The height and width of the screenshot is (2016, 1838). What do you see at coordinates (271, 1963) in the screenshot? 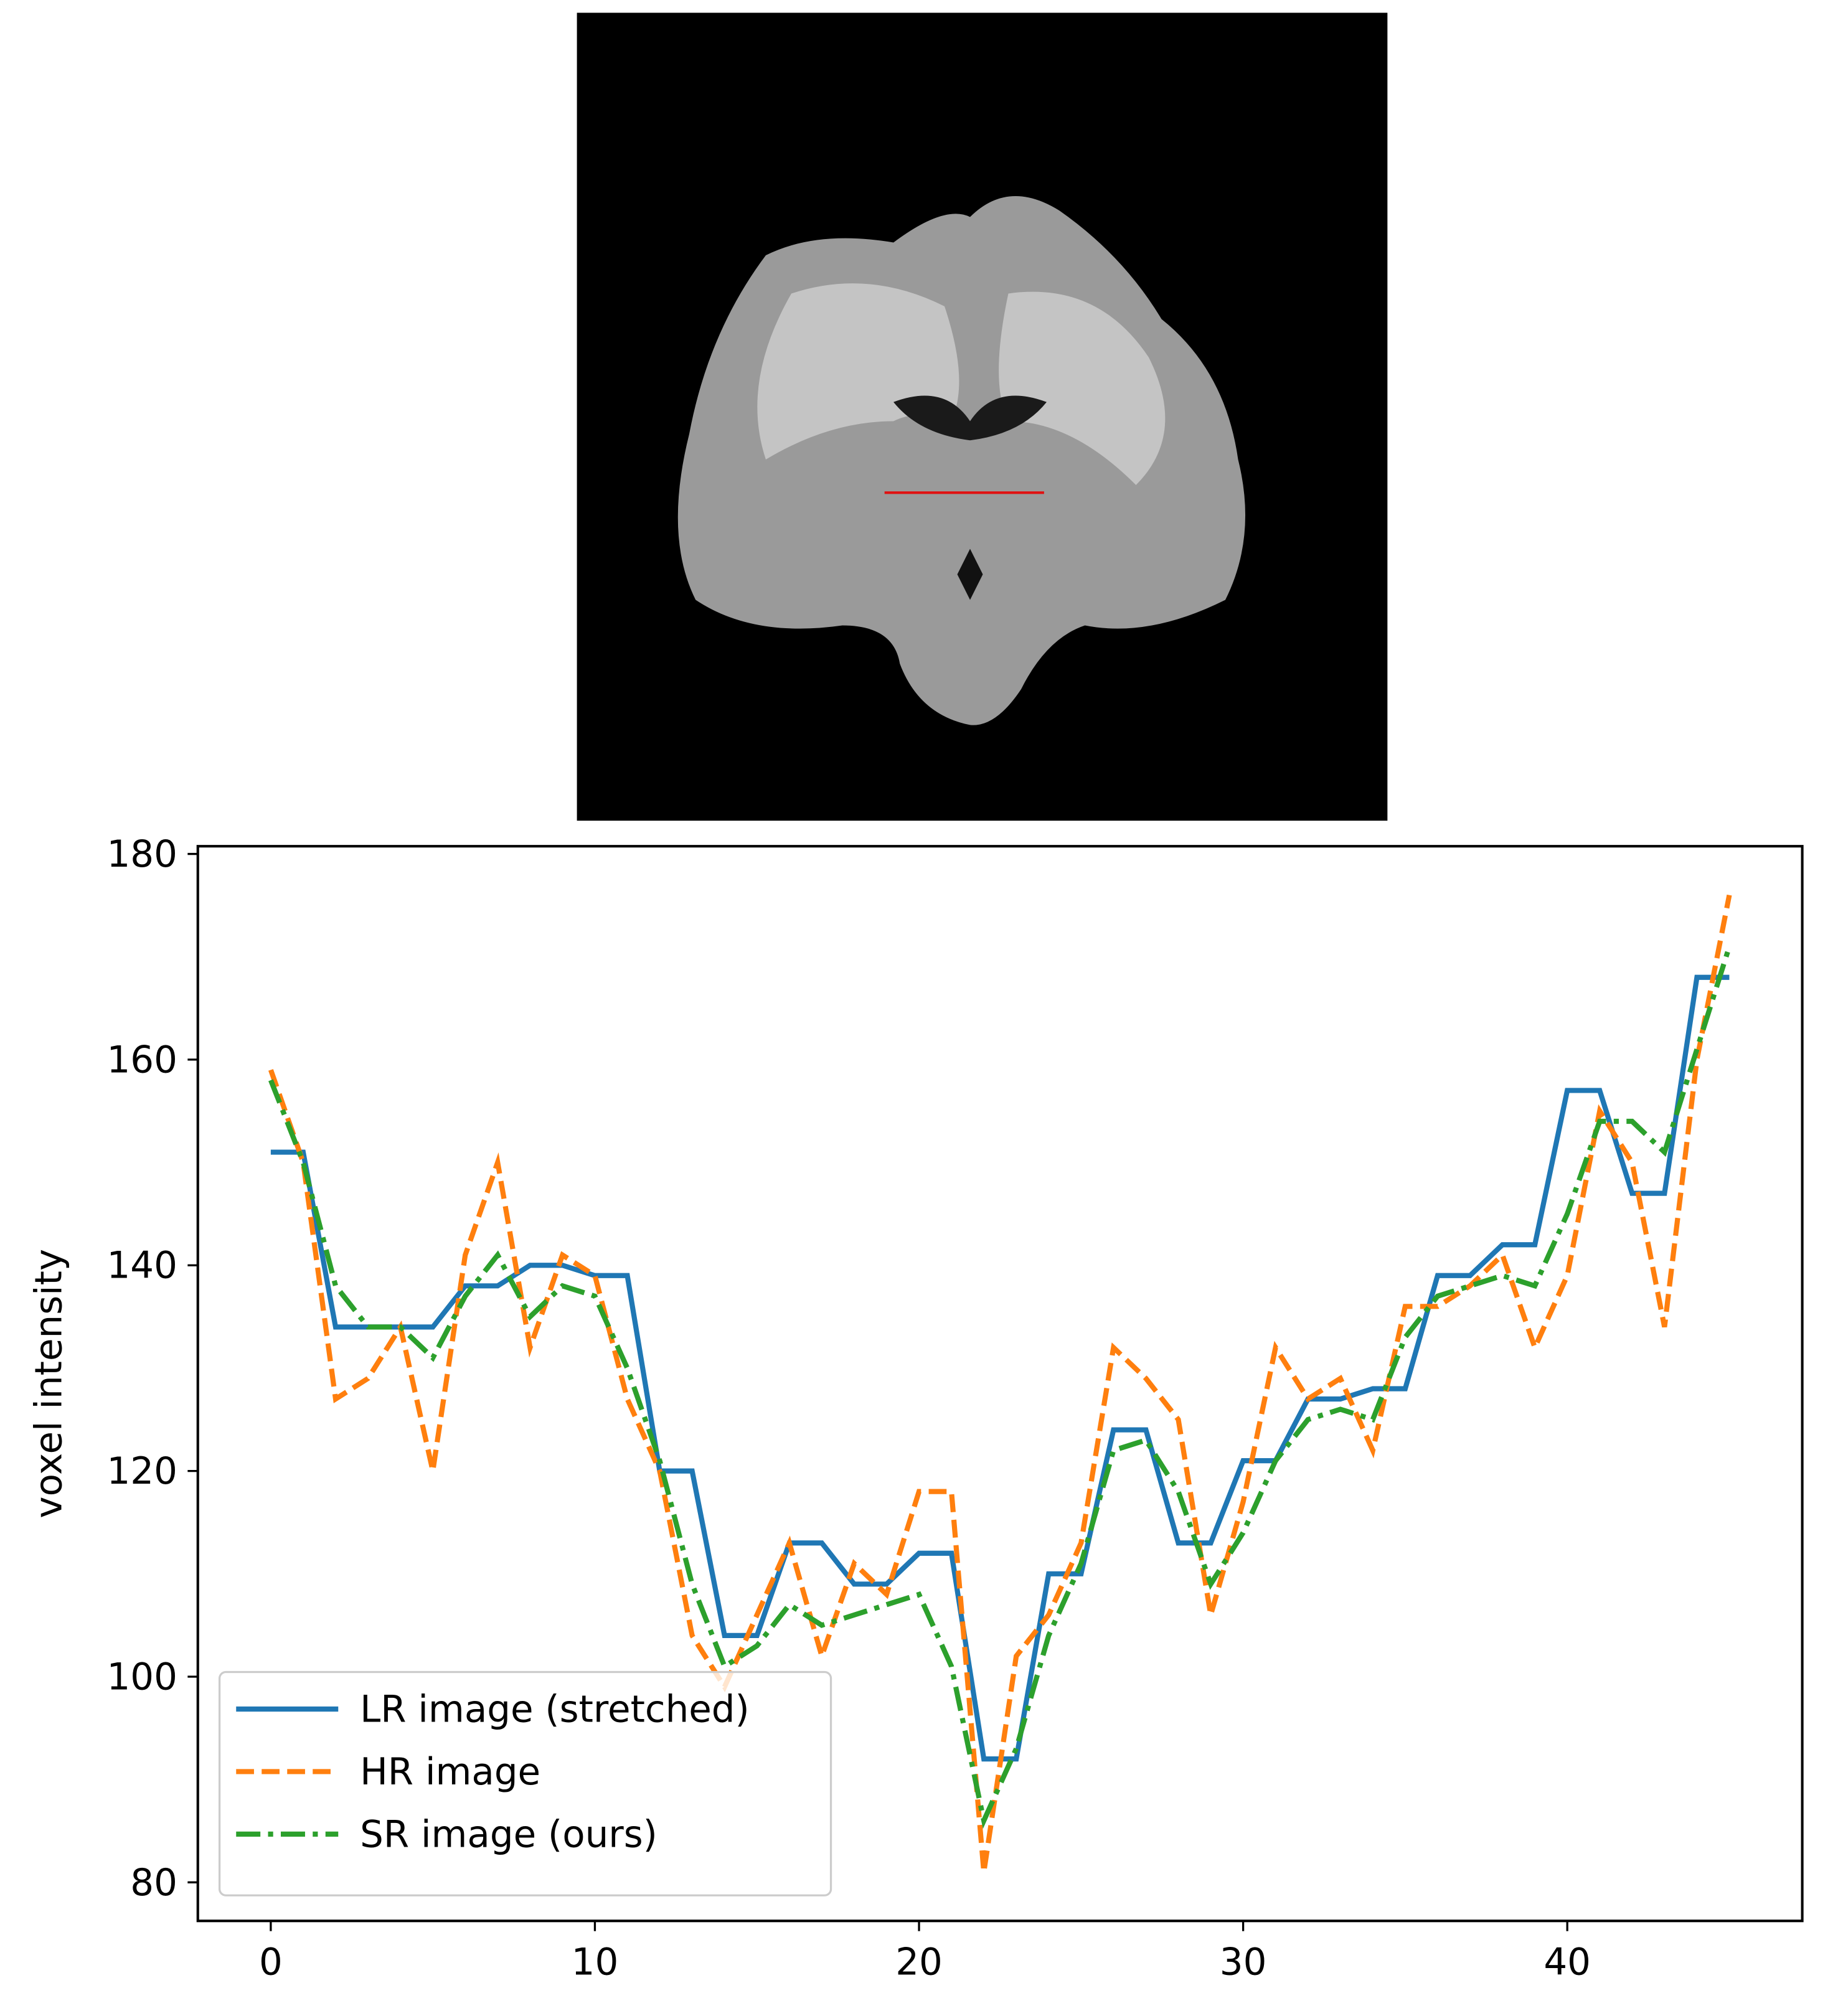
I see `x-tick-label: 0` at bounding box center [271, 1963].